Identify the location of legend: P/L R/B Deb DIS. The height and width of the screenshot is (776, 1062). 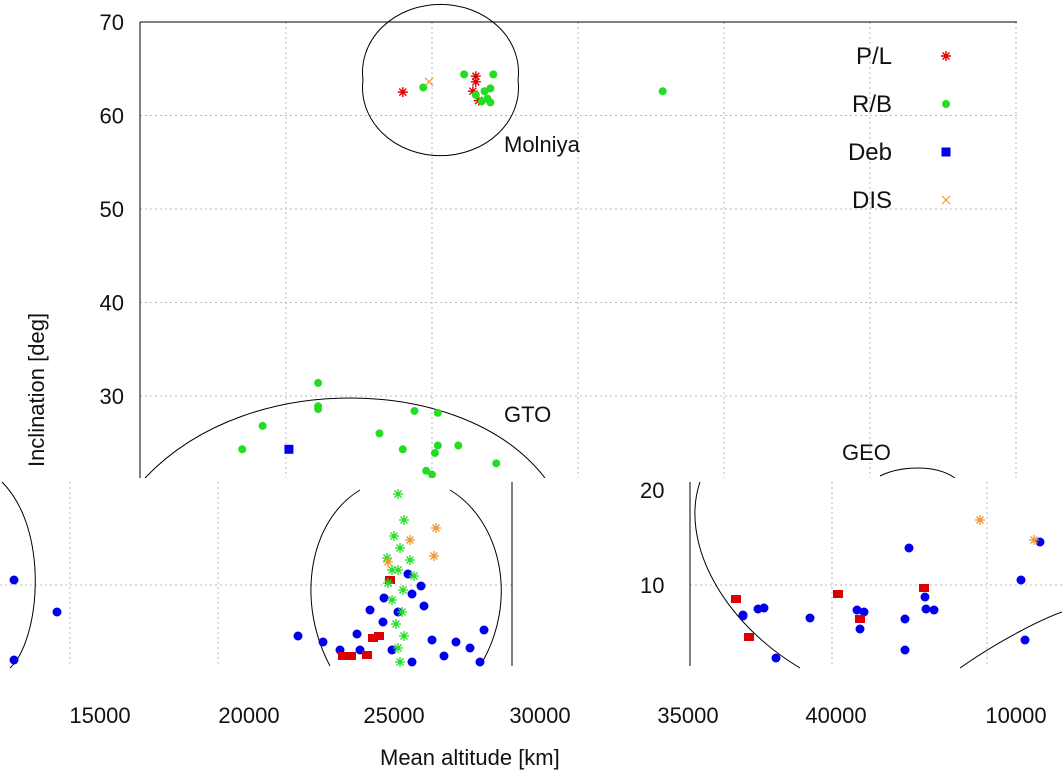
(899, 128).